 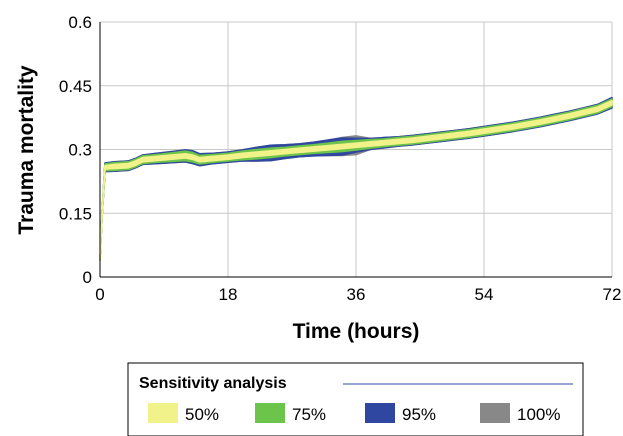 What do you see at coordinates (356, 331) in the screenshot?
I see `x-axis-title: Time (hours)` at bounding box center [356, 331].